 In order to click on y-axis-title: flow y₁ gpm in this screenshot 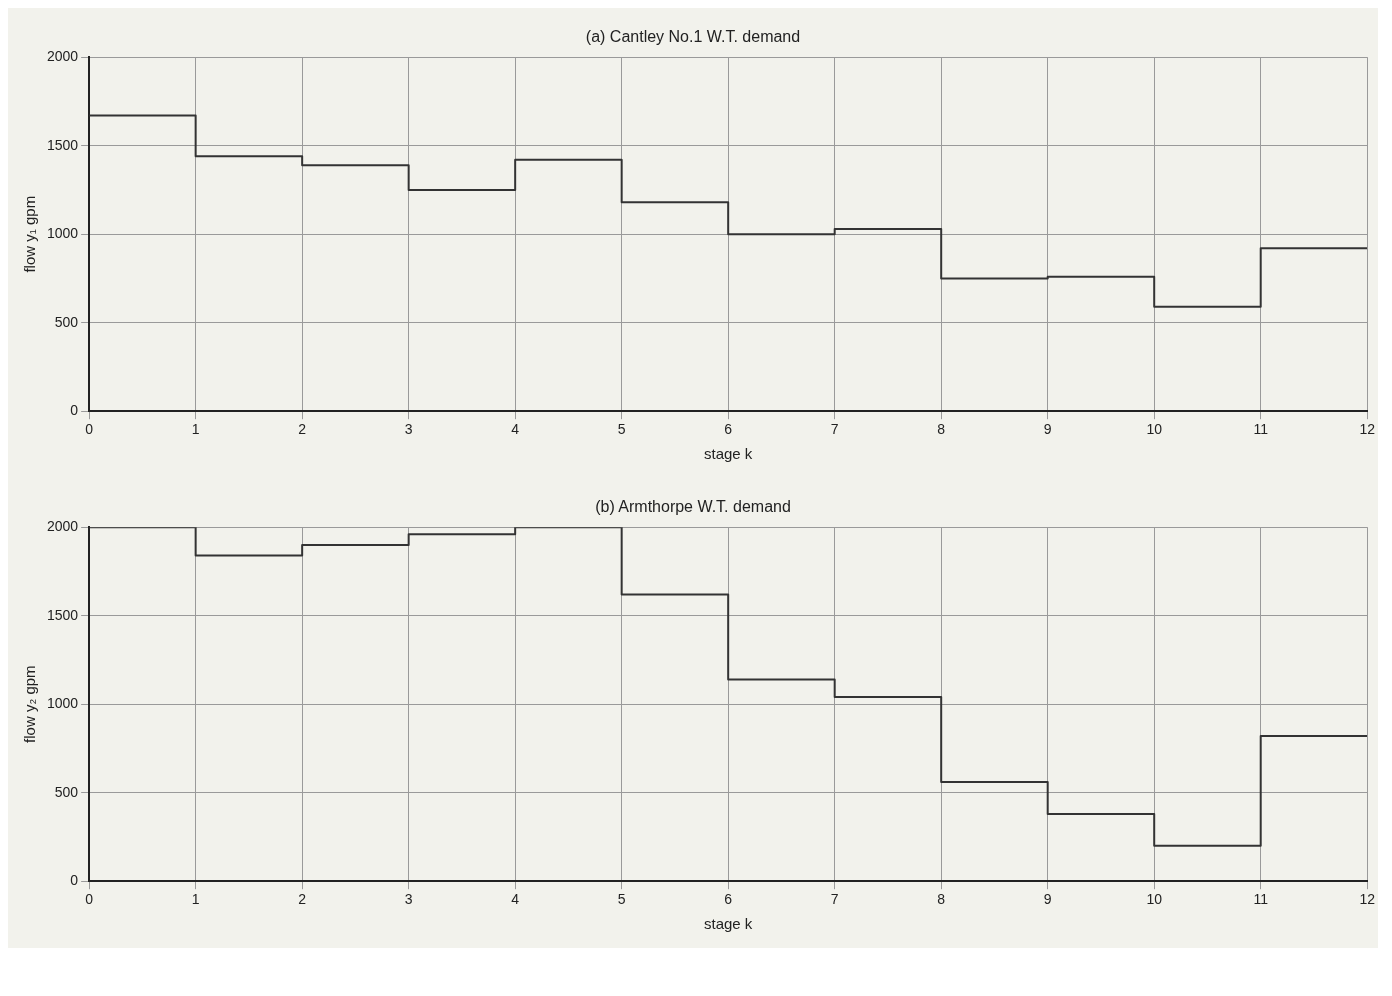, I will do `click(30, 234)`.